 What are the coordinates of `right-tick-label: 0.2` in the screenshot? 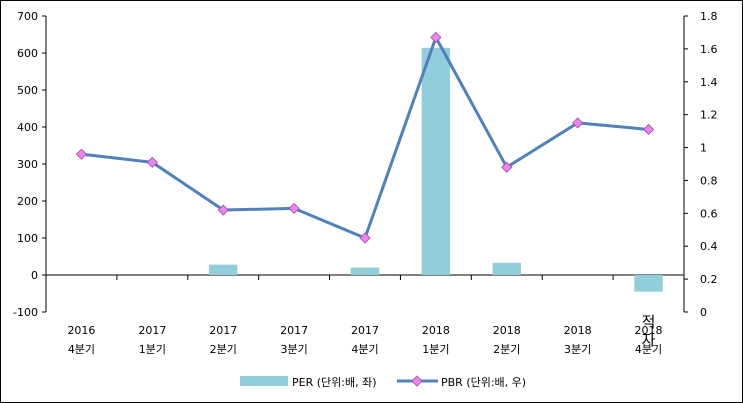 It's located at (709, 279).